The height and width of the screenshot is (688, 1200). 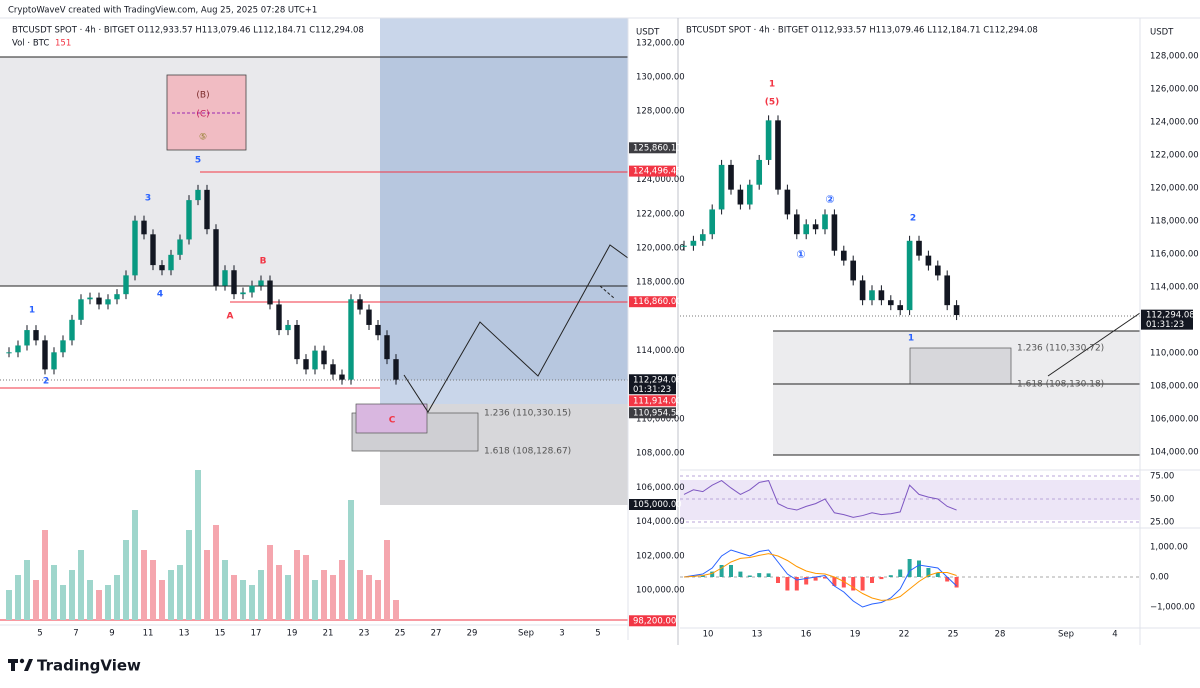 I want to click on wave-label: ②, so click(x=829, y=199).